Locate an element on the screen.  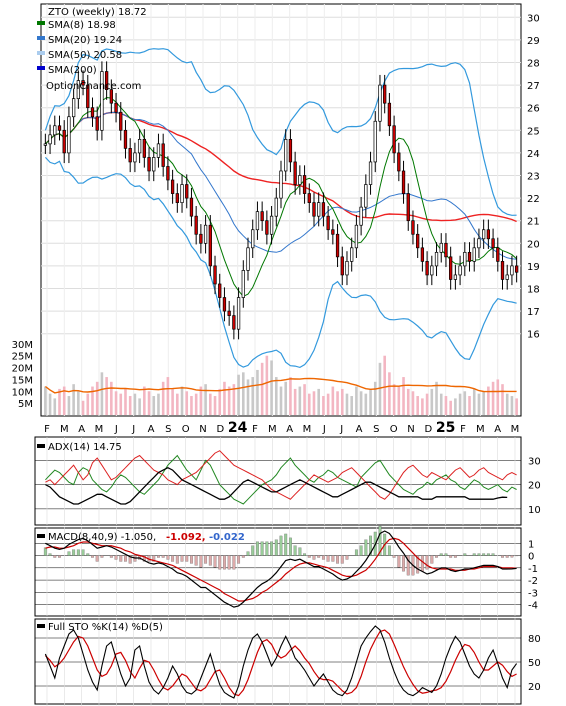
adx-label: ADX(14) 14.75 is located at coordinates (85, 447).